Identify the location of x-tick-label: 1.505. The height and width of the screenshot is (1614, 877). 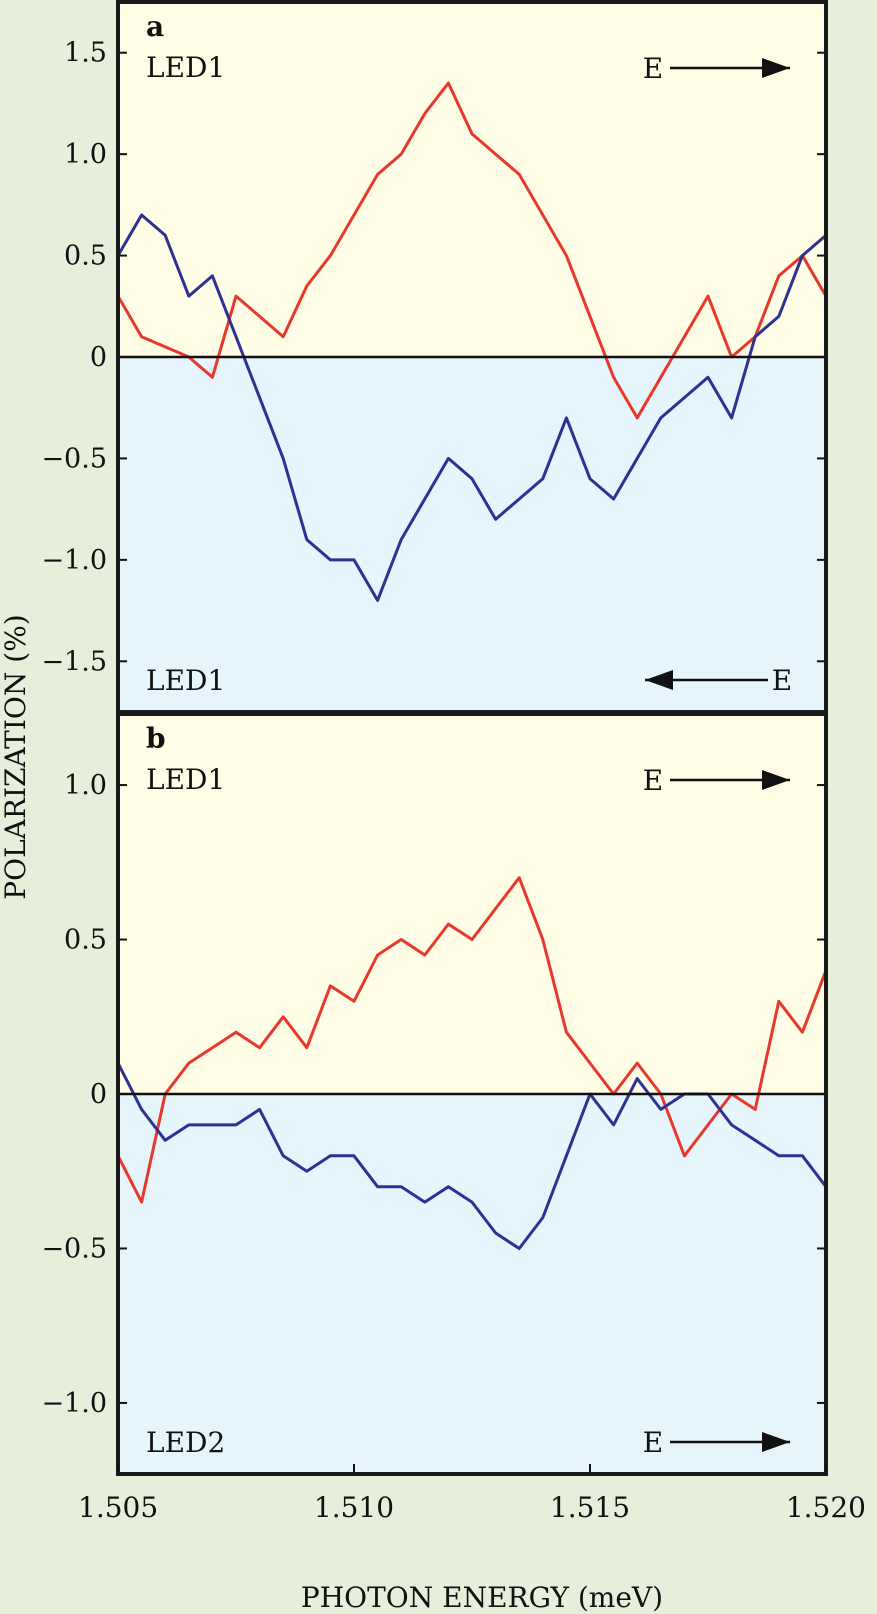
(118, 1507).